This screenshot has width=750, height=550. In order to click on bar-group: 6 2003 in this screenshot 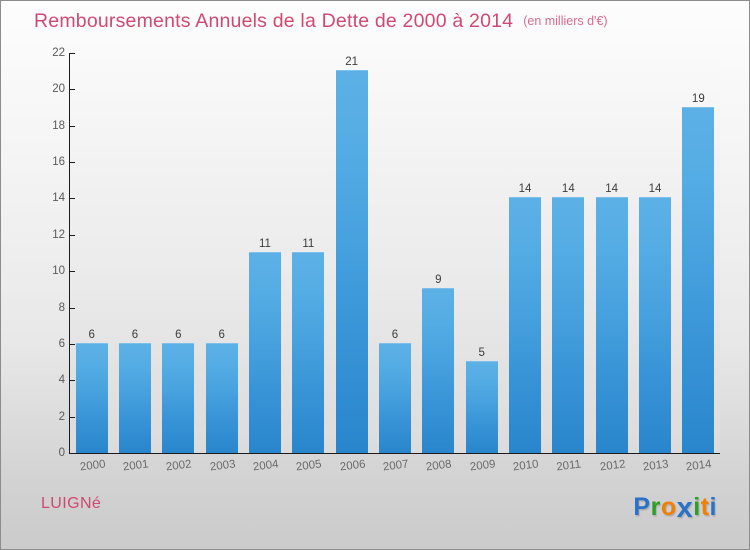, I will do `click(221, 263)`.